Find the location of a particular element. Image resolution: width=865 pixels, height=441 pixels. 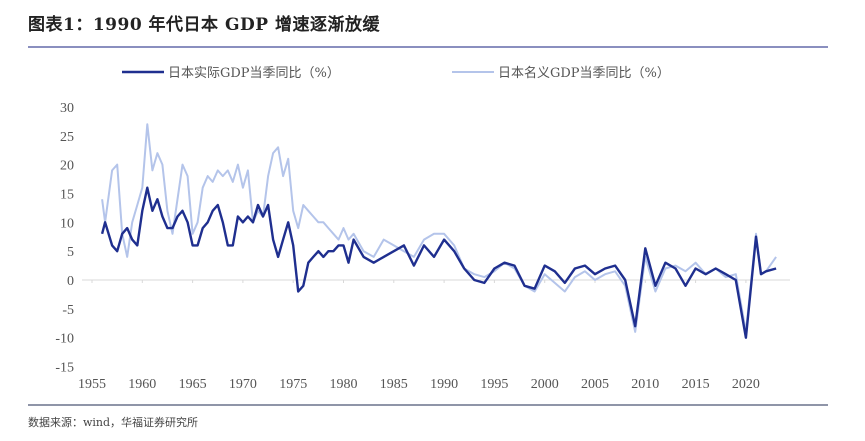

y-tick-label: 15 is located at coordinates (67, 194).